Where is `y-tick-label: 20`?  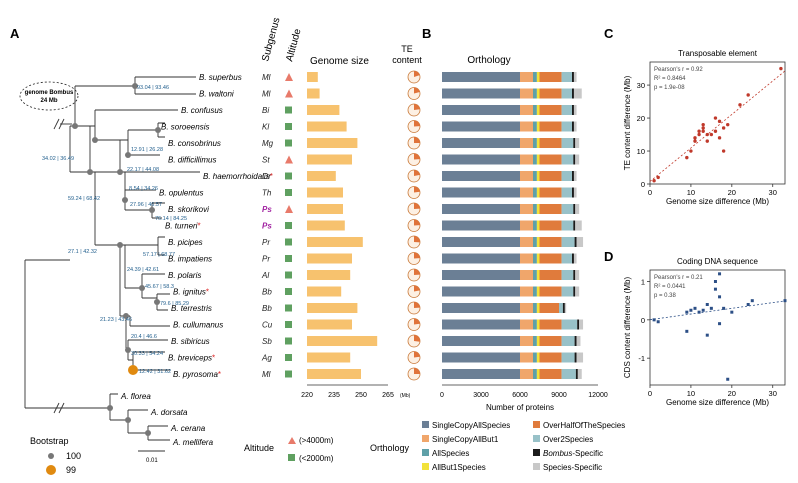 y-tick-label: 20 is located at coordinates (641, 118).